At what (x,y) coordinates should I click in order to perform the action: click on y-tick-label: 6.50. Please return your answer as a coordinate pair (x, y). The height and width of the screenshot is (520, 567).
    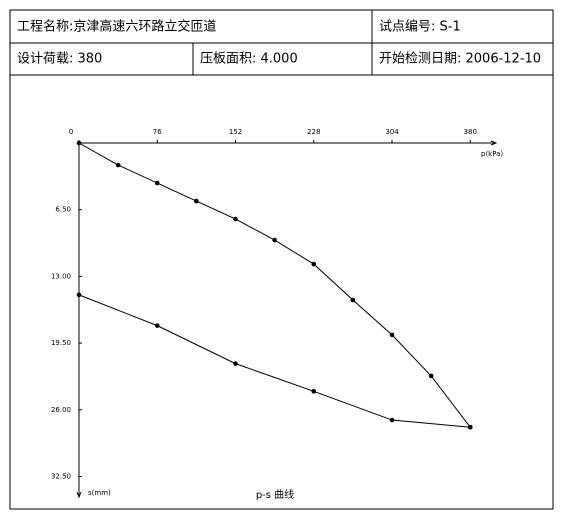
    Looking at the image, I should click on (63, 210).